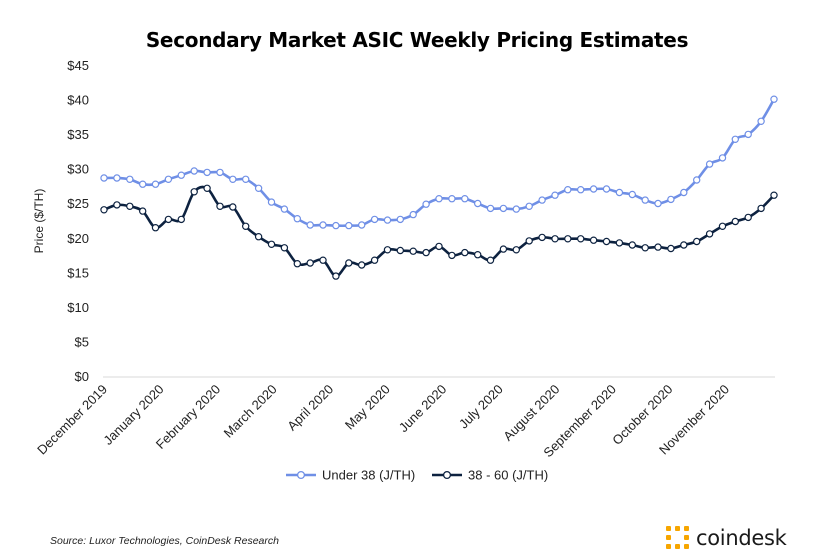  What do you see at coordinates (423, 409) in the screenshot?
I see `x-tick-label: June 2020` at bounding box center [423, 409].